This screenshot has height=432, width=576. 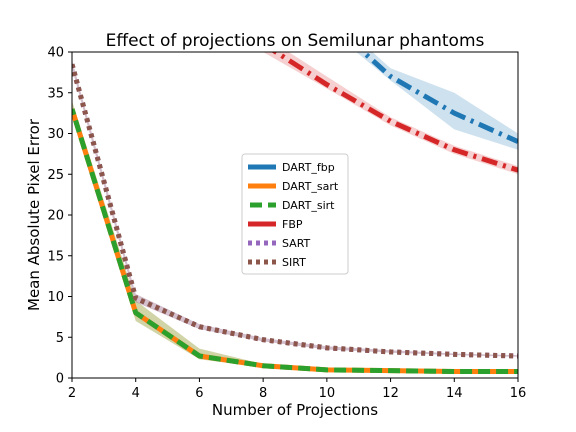 I want to click on y-tick-label: 5, so click(x=60, y=338).